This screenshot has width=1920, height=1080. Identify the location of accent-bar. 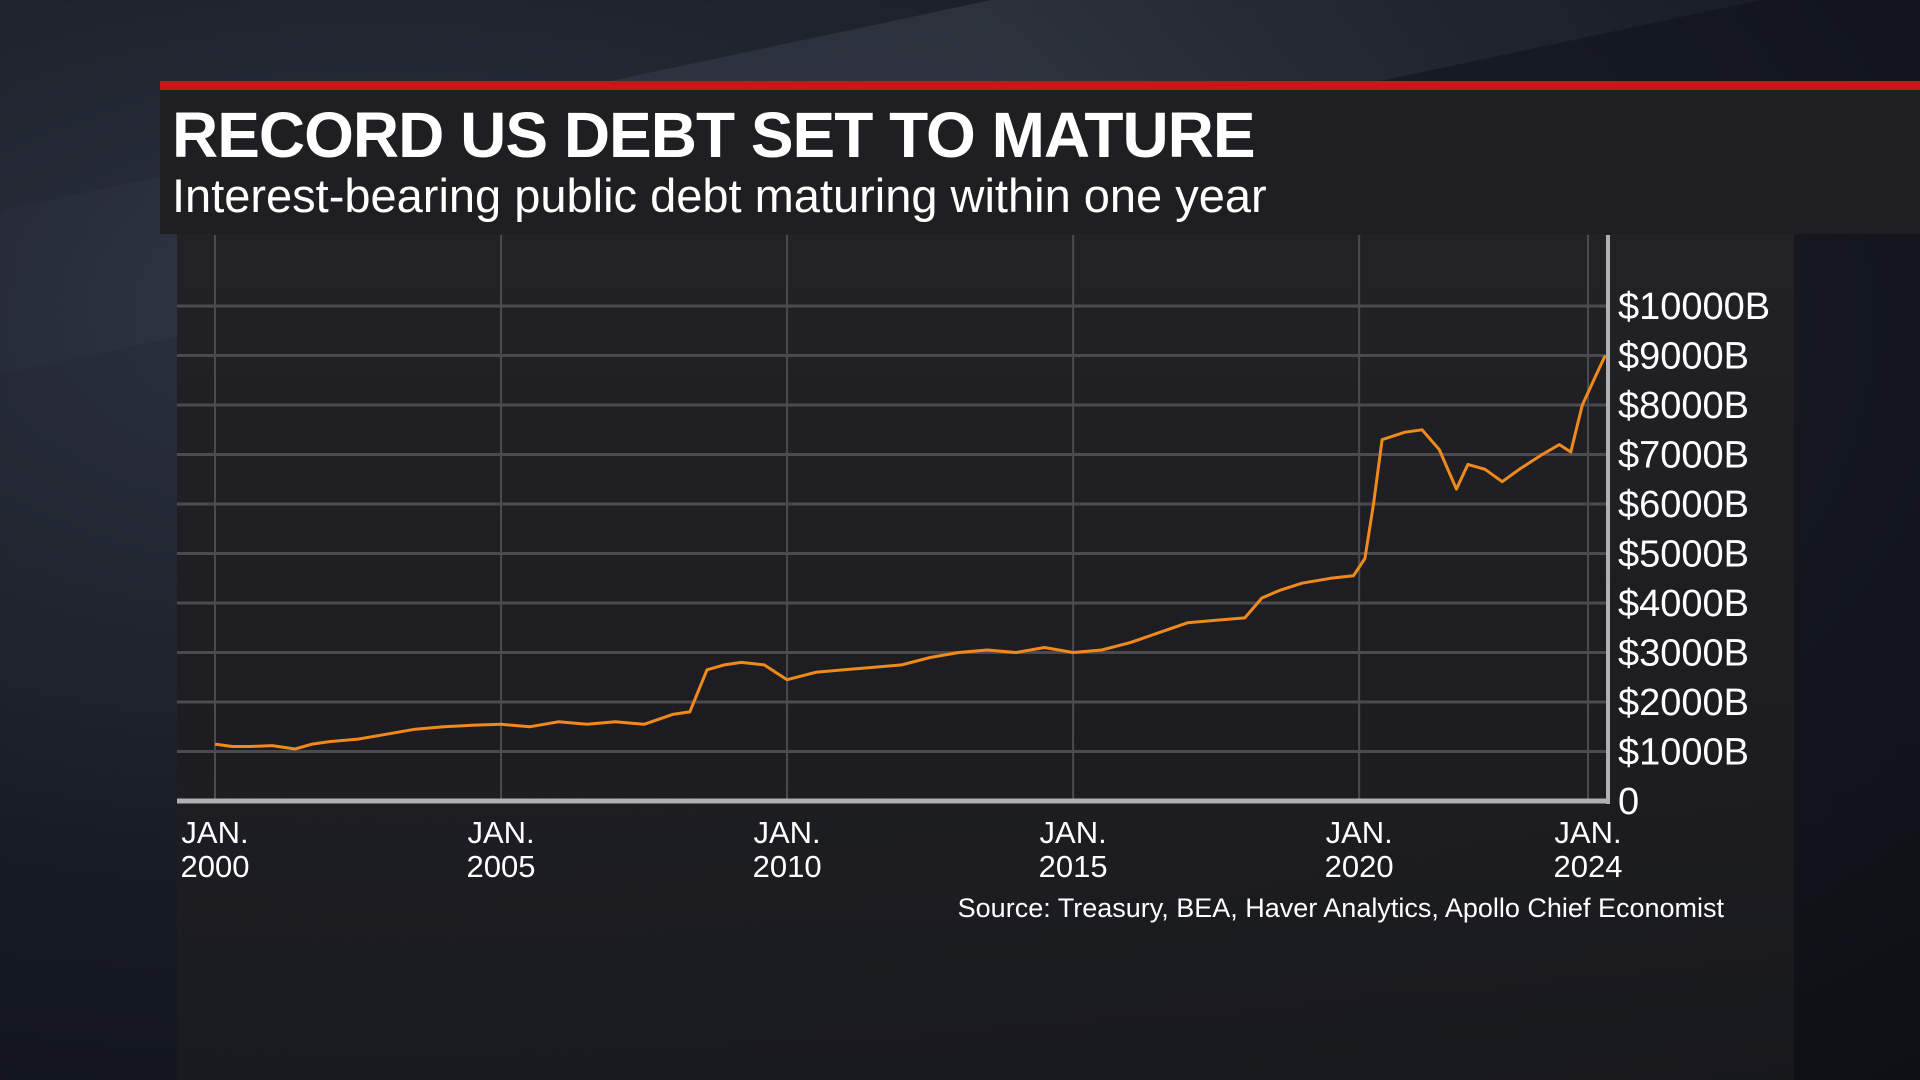
(1040, 85).